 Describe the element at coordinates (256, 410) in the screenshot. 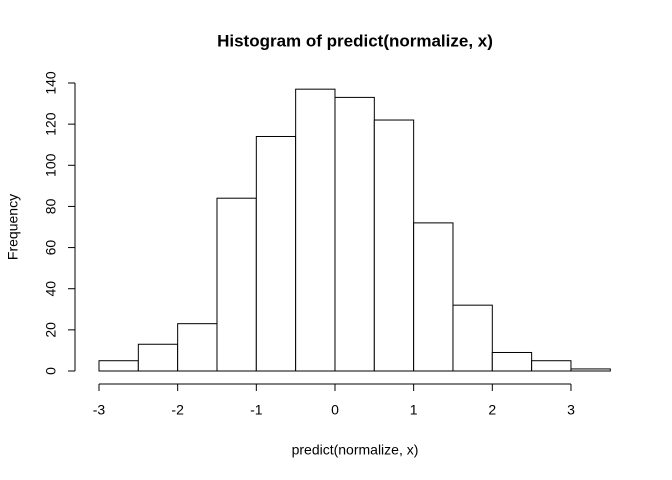

I see `x-tick-label: -1` at that location.